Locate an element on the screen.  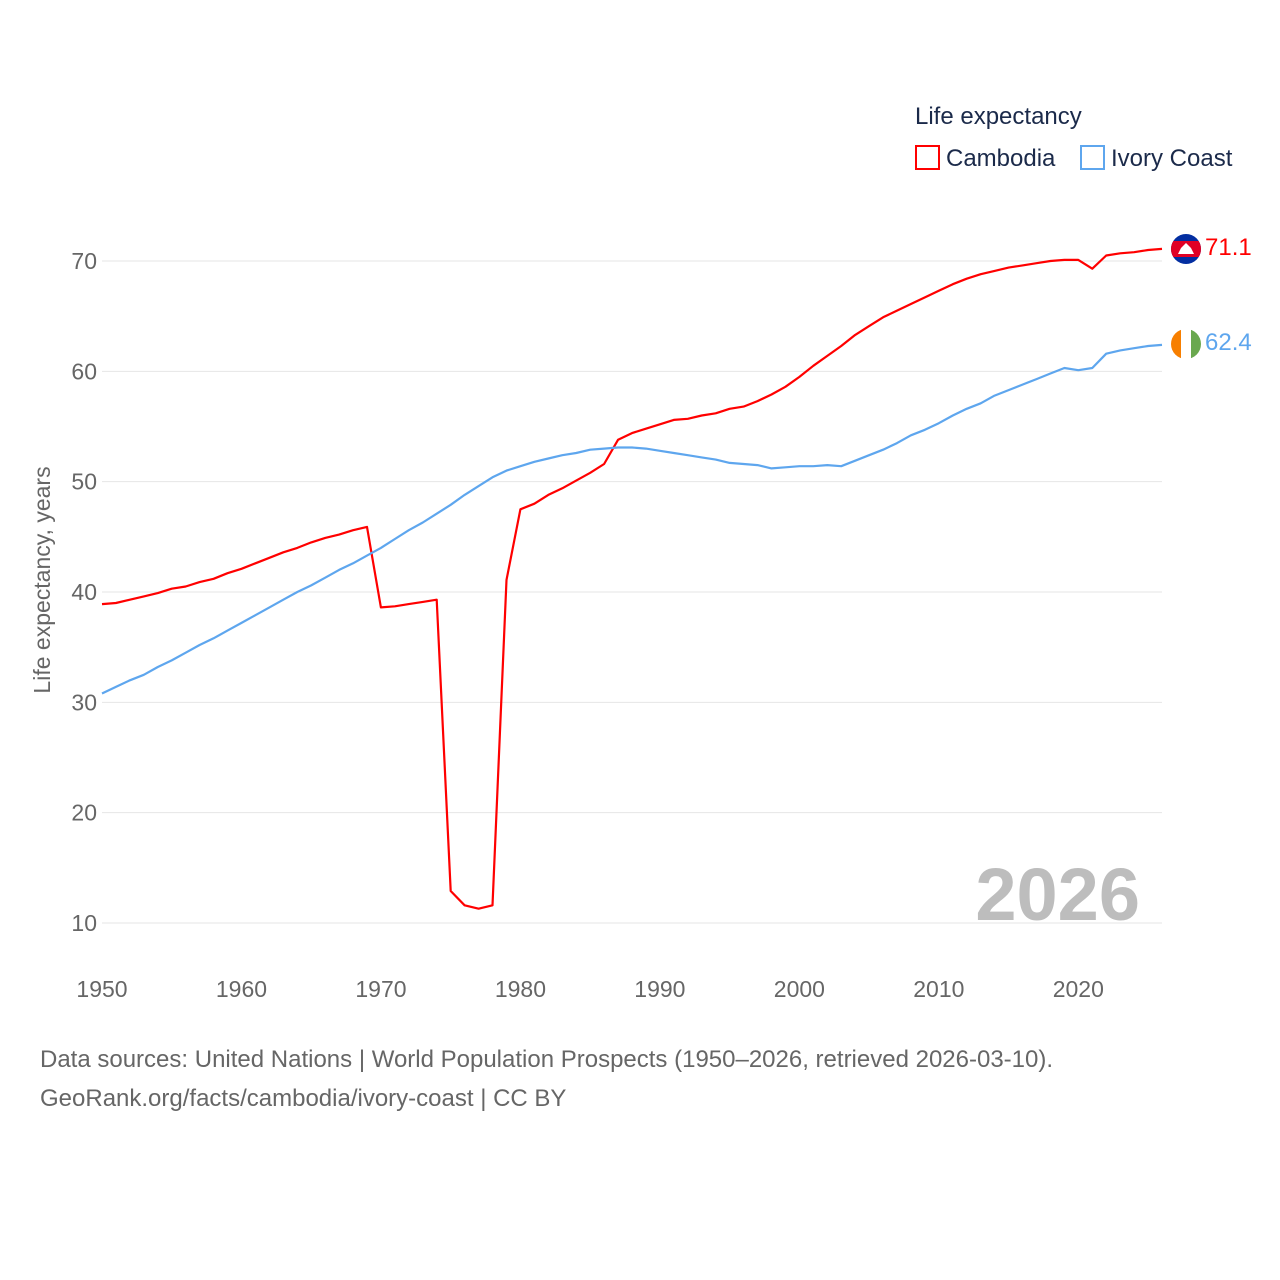
x-tick-label: 2000 is located at coordinates (799, 989).